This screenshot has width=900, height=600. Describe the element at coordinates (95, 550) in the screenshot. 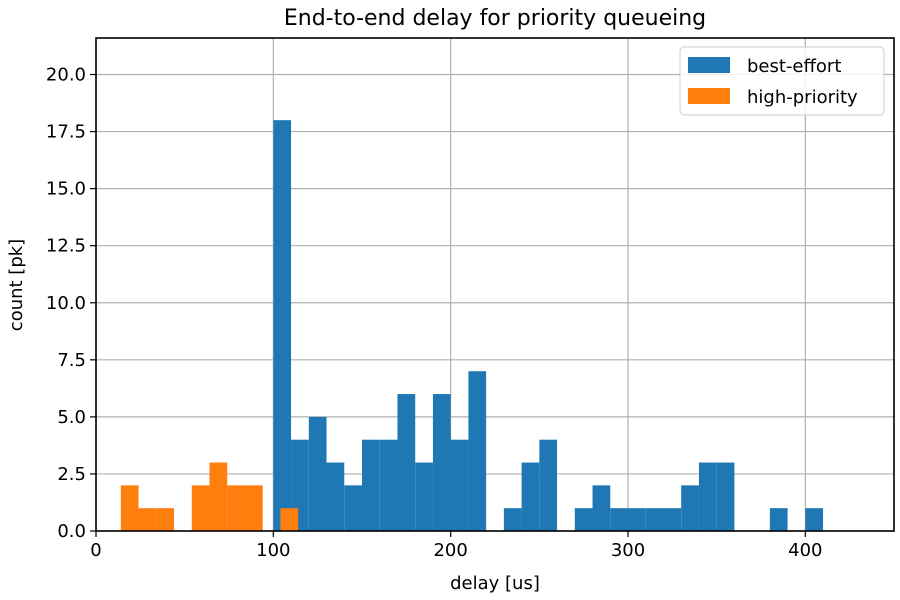

I see `x-tick-label: 0` at that location.